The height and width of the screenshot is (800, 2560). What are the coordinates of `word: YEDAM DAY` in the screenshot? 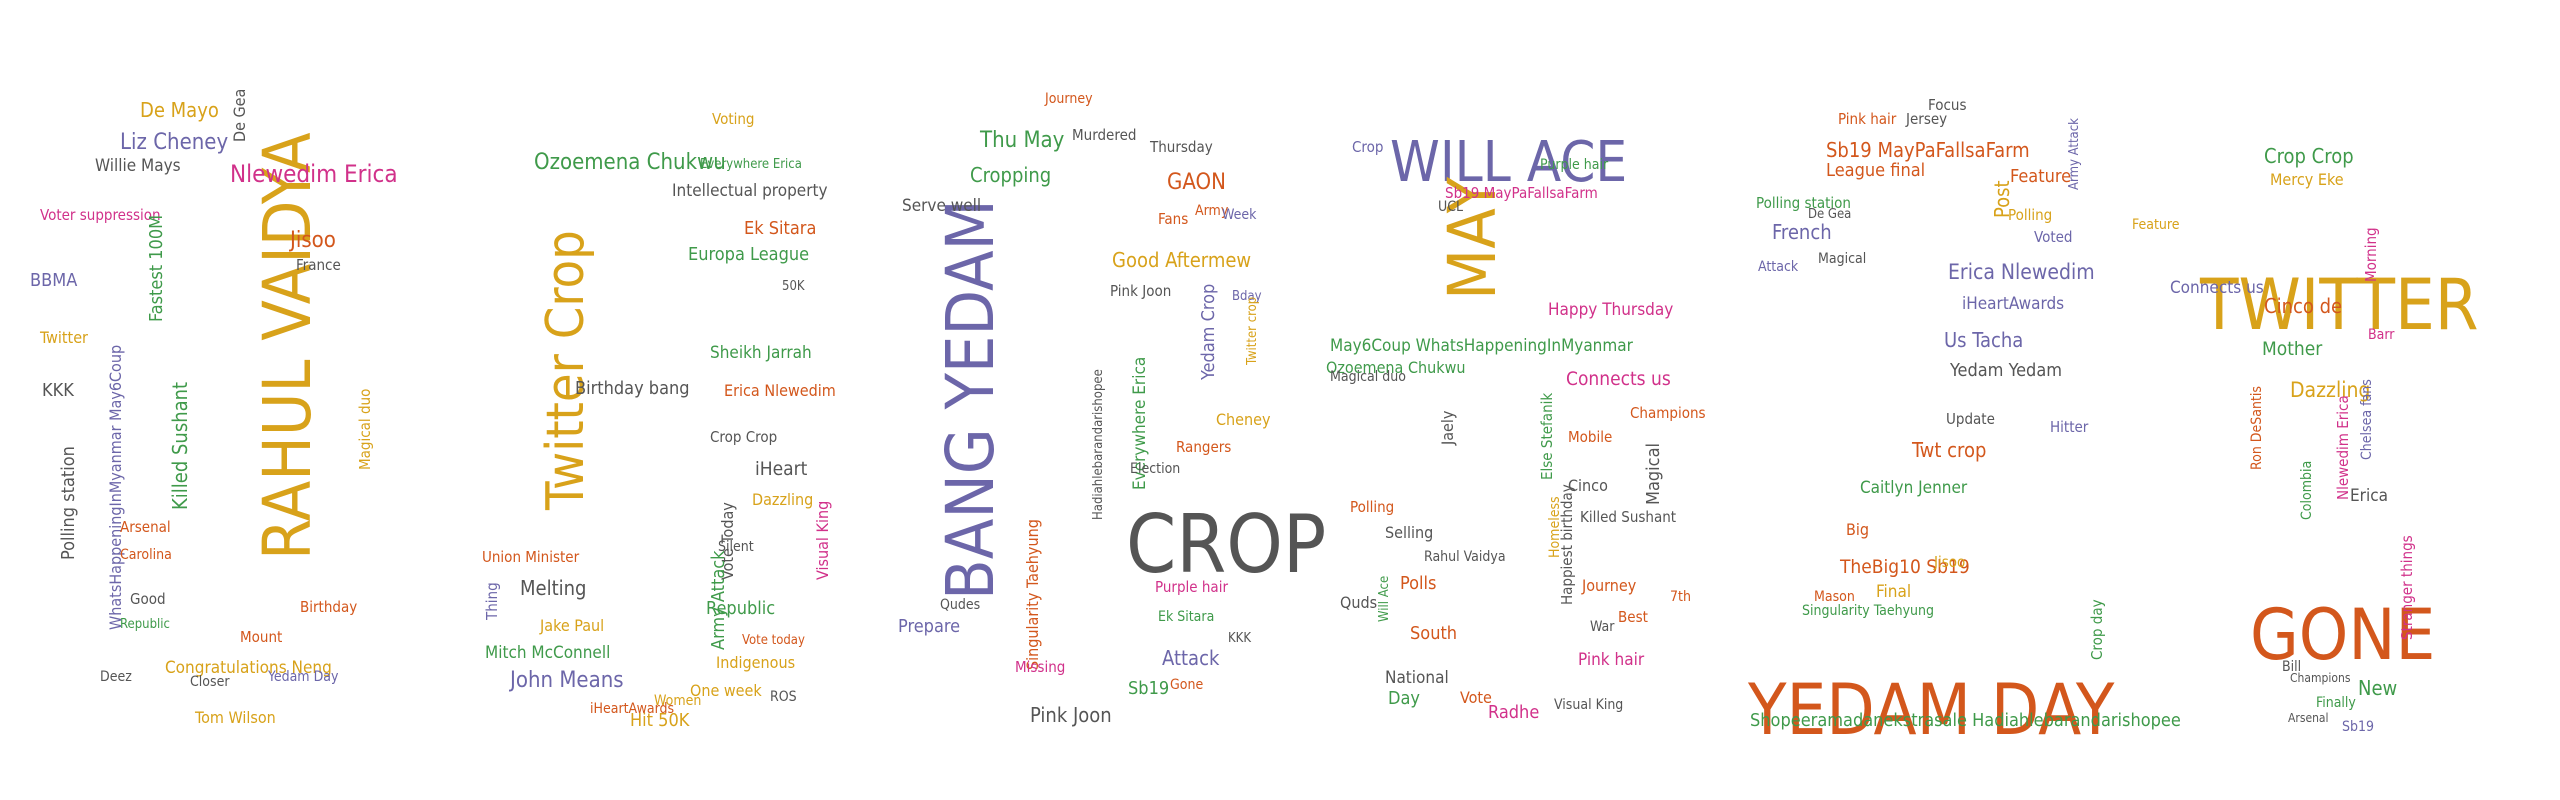 It's located at (1931, 710).